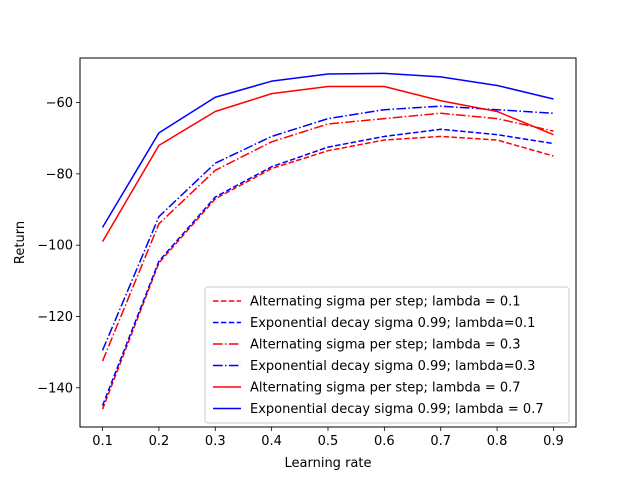 This screenshot has height=480, width=640. I want to click on x-tick-label: 0.2, so click(159, 441).